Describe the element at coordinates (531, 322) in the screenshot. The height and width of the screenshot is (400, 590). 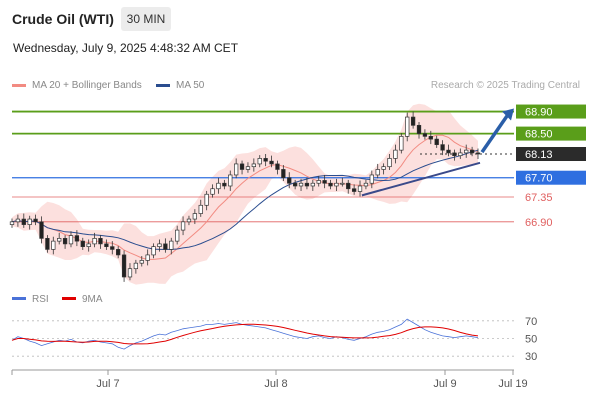
I see `rsi-tick-70: 70` at that location.